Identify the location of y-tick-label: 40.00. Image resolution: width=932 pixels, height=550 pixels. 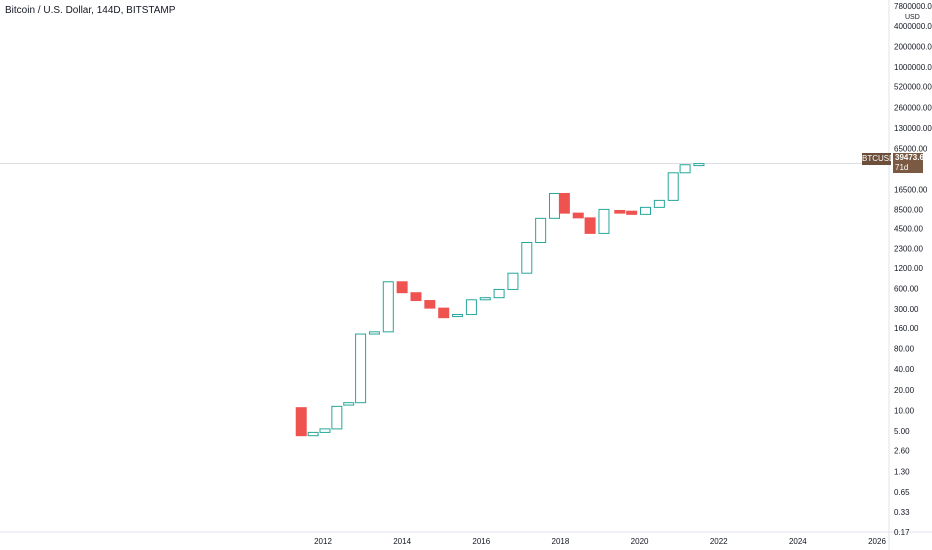
(904, 369).